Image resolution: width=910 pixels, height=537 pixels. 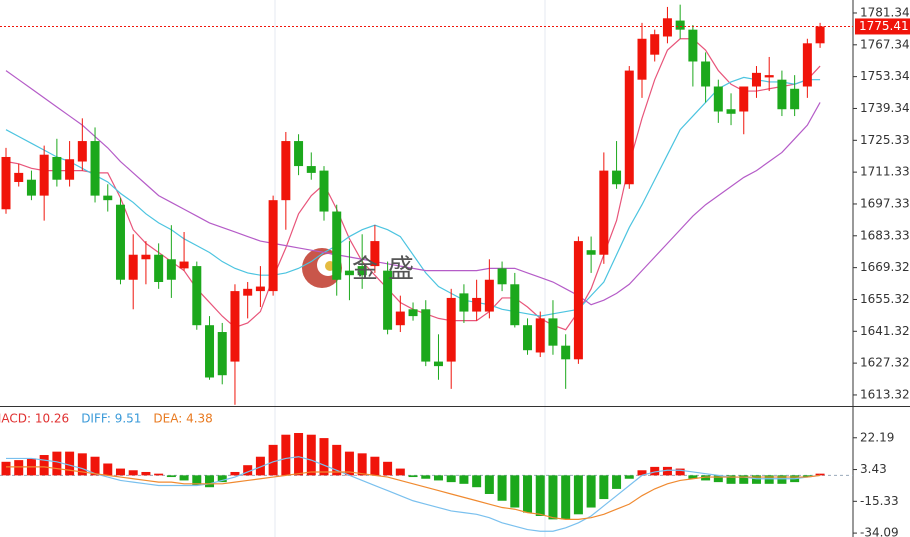 I want to click on y-tick-label: 1613.32, so click(x=885, y=394).